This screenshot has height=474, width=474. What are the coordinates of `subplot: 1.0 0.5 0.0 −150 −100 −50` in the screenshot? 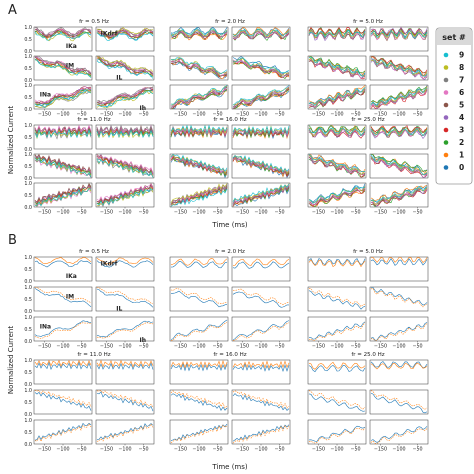 It's located at (58, 198).